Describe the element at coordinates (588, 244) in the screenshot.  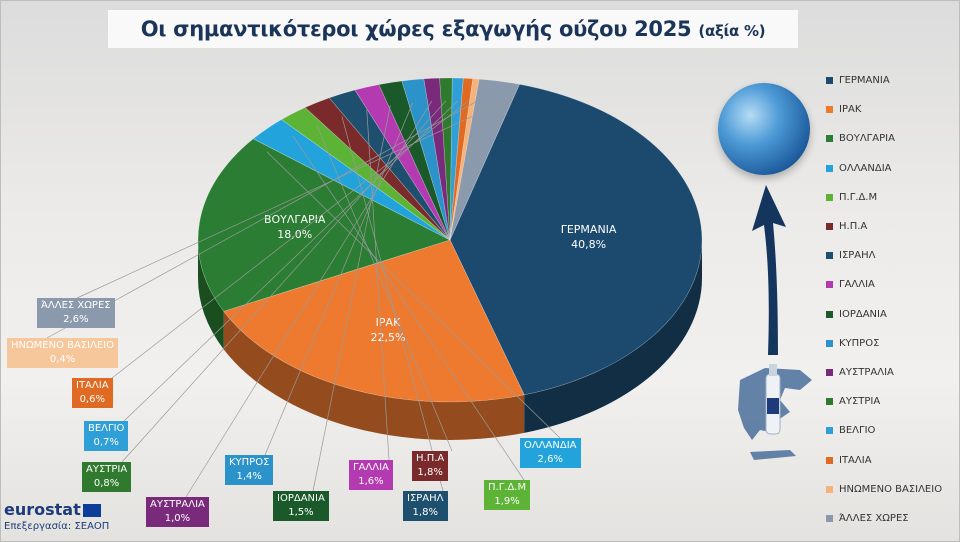
I see `slice-value-label: 40,8%` at that location.